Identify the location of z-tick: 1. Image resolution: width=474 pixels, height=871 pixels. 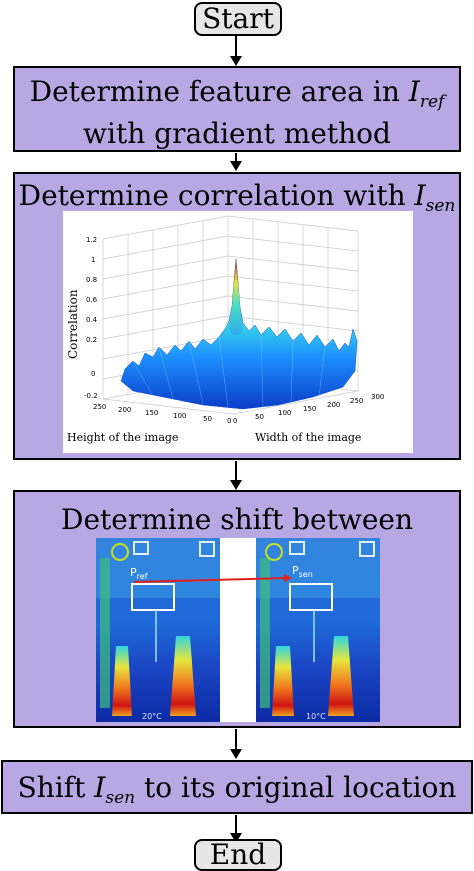
(93, 260).